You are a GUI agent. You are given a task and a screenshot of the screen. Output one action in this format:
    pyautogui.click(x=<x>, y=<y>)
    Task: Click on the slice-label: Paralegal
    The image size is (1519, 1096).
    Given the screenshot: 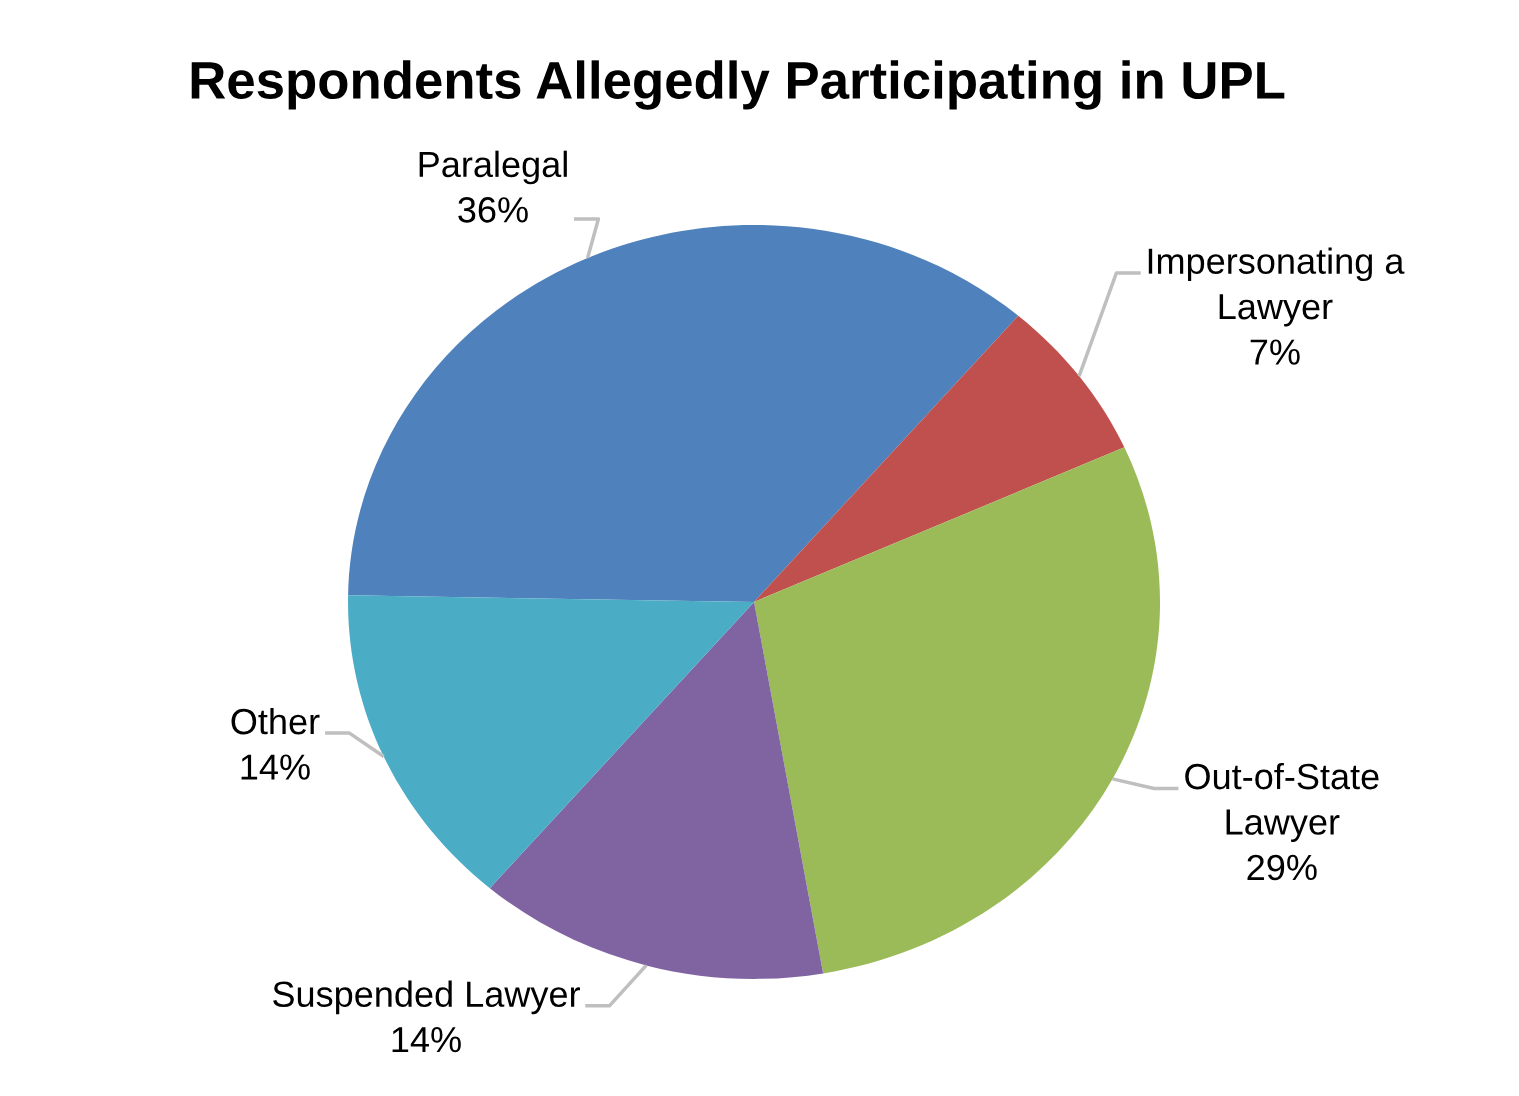 What is the action you would take?
    pyautogui.click(x=493, y=167)
    